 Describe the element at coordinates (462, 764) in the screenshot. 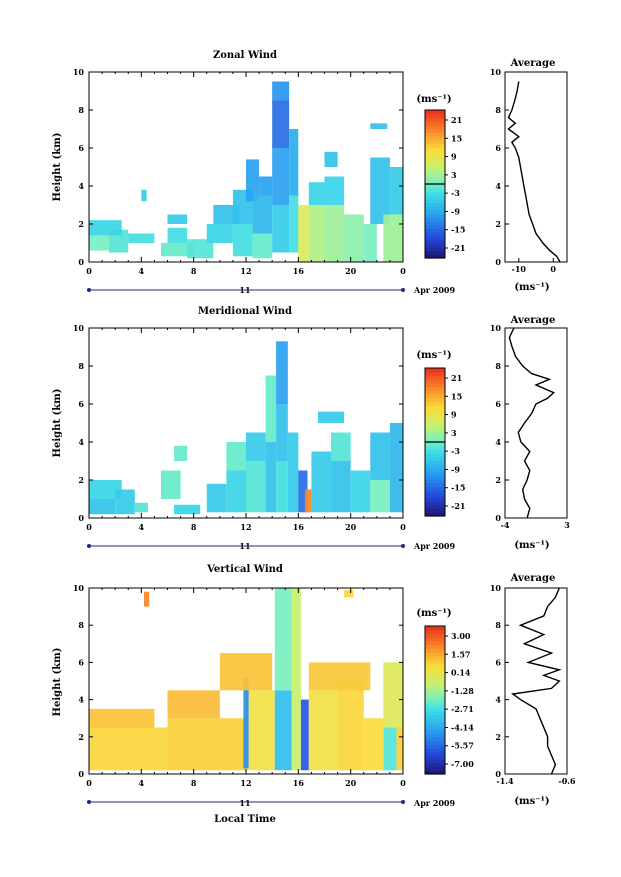

I see `colorbar-tick-label: -7.00` at that location.